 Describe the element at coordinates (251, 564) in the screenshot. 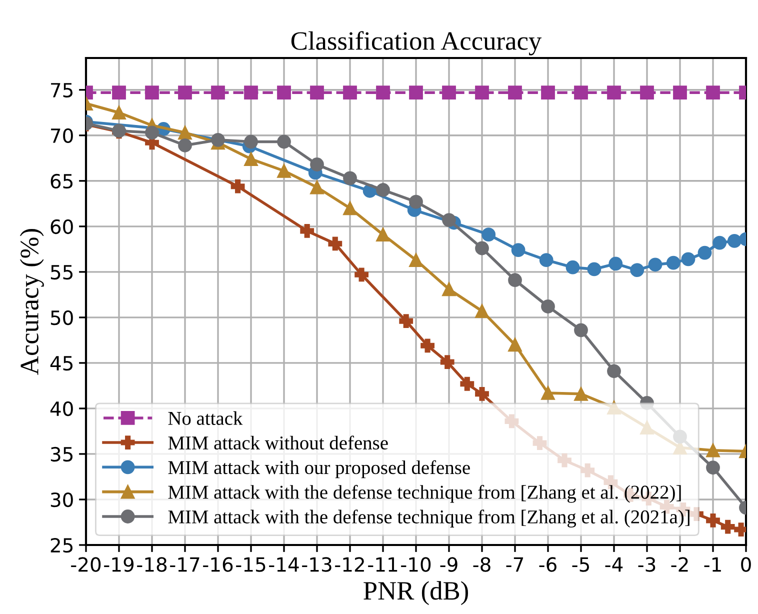

I see `x-tick-label: -15` at that location.